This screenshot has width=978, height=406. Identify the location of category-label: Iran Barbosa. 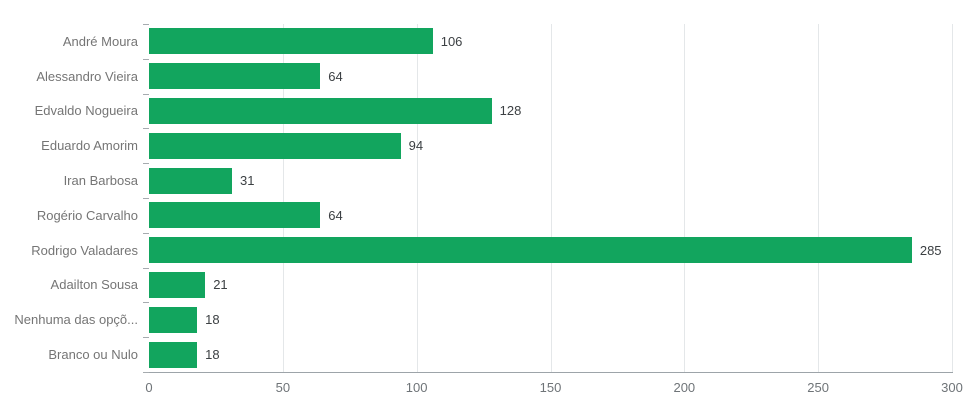
(100, 181).